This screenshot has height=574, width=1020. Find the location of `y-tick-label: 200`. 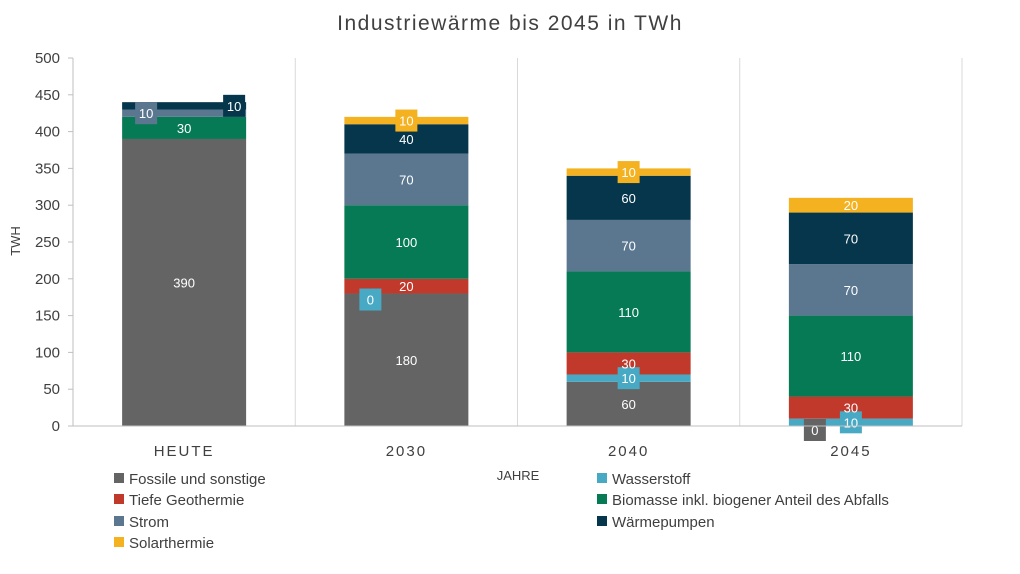

y-tick-label: 200 is located at coordinates (47, 279).